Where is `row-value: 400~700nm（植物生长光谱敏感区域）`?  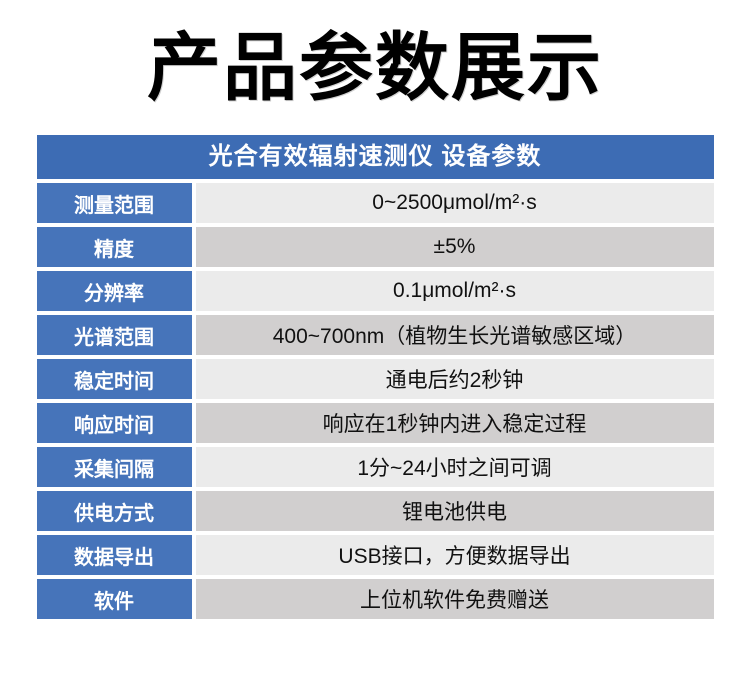
row-value: 400~700nm（植物生长光谱敏感区域） is located at coordinates (454, 335).